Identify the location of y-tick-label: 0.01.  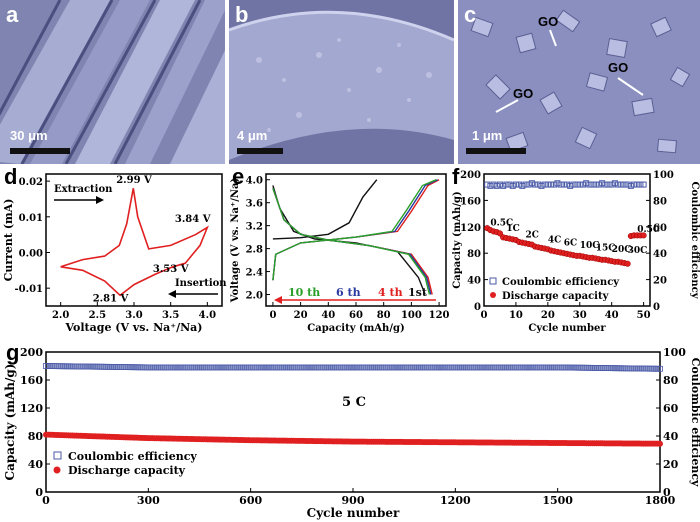
(31, 218).